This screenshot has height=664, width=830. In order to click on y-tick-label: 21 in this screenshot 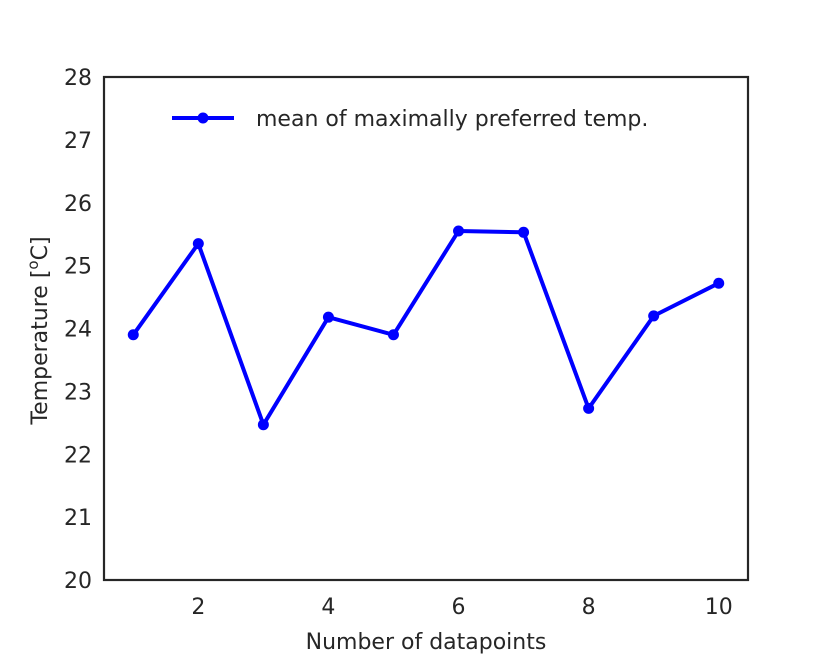, I will do `click(78, 518)`.